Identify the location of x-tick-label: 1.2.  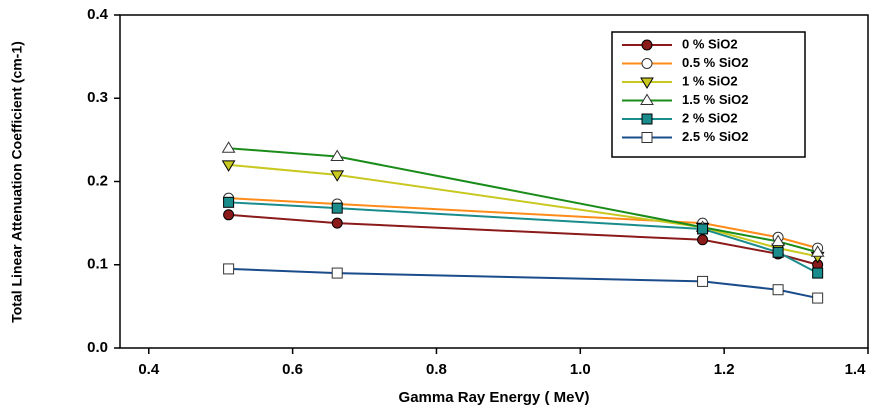
(724, 369).